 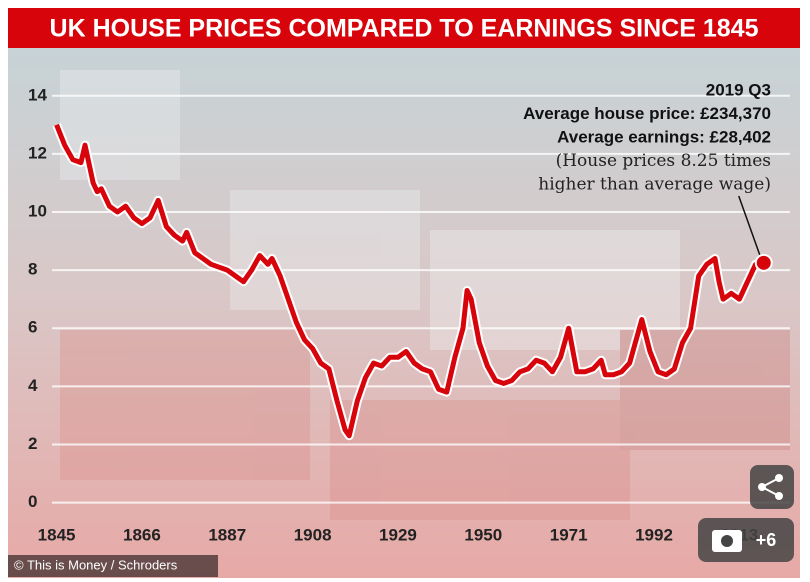 I want to click on y-tick-label: 0, so click(x=32, y=501).